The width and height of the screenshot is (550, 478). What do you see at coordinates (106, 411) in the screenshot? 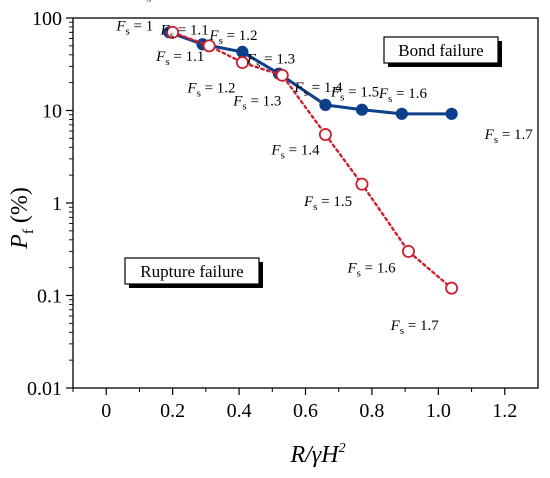
I see `x-tick-label: 0` at bounding box center [106, 411].